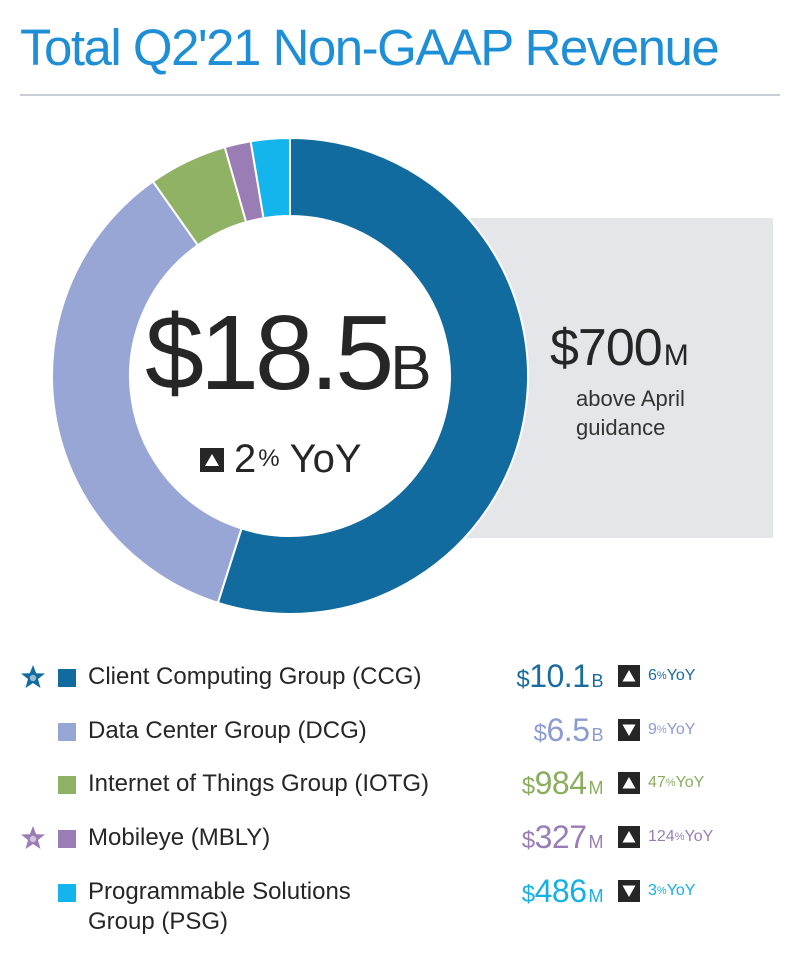 This screenshot has width=800, height=956. Describe the element at coordinates (657, 782) in the screenshot. I see `segment-yoy-value: 47` at that location.